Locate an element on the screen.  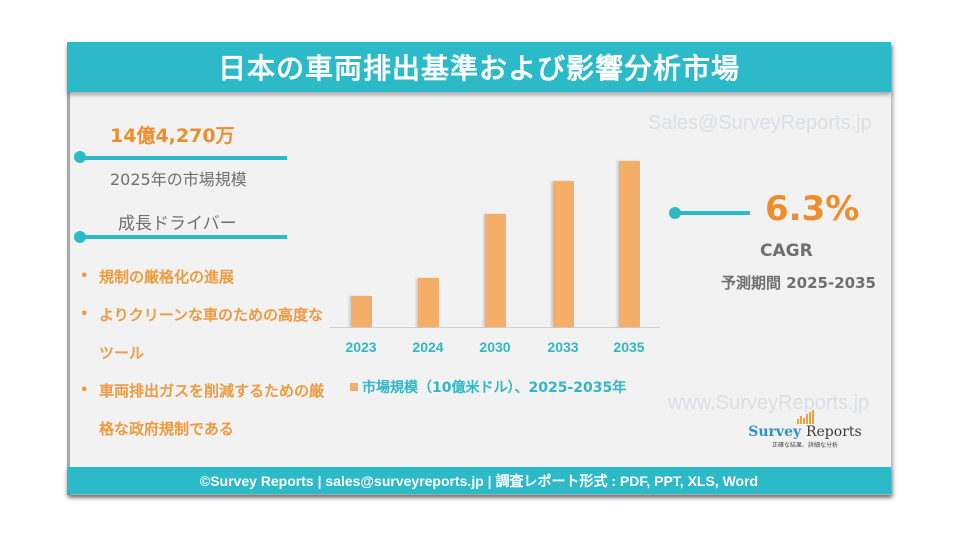
bar-chart is located at coordinates (495, 234).